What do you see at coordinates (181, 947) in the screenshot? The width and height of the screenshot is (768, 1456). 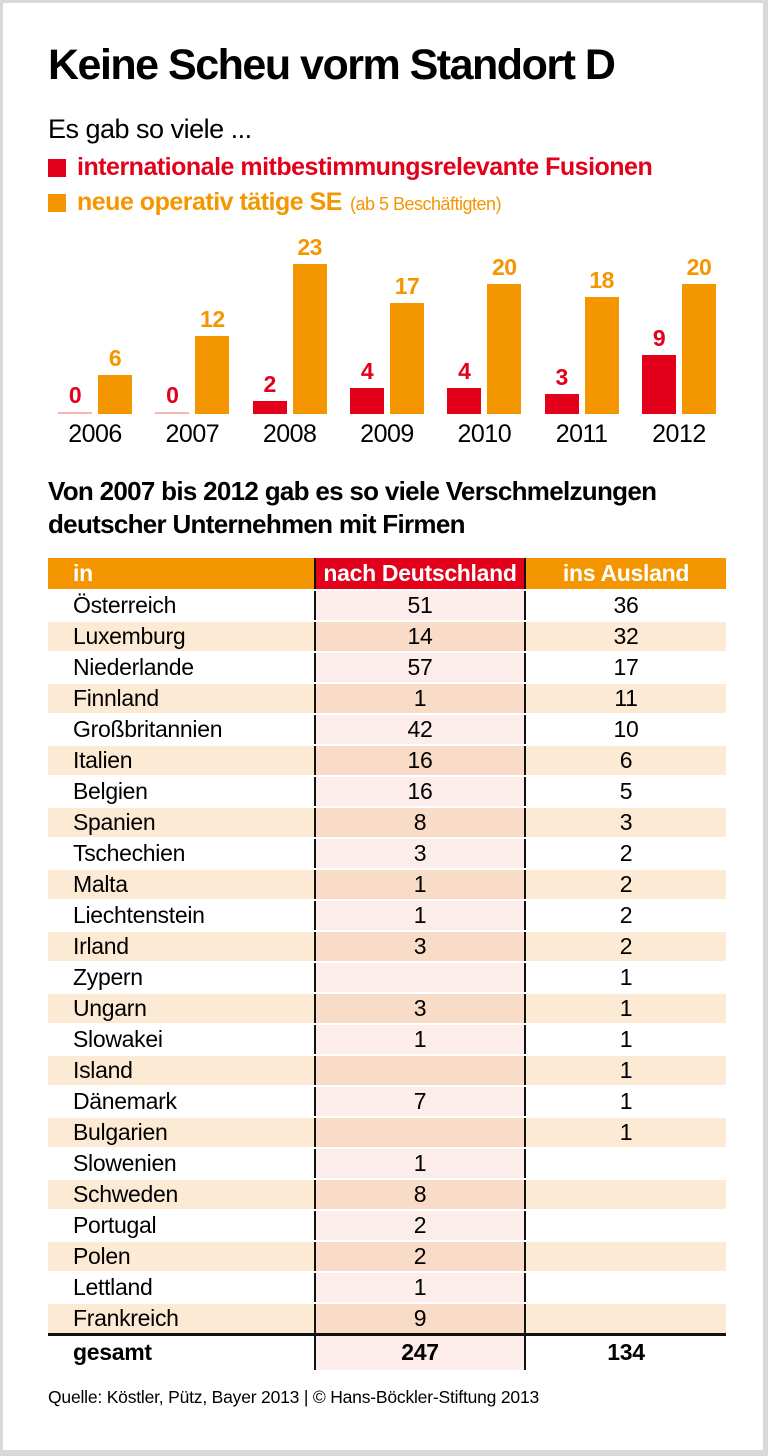 I see `country-cell: Irland` at bounding box center [181, 947].